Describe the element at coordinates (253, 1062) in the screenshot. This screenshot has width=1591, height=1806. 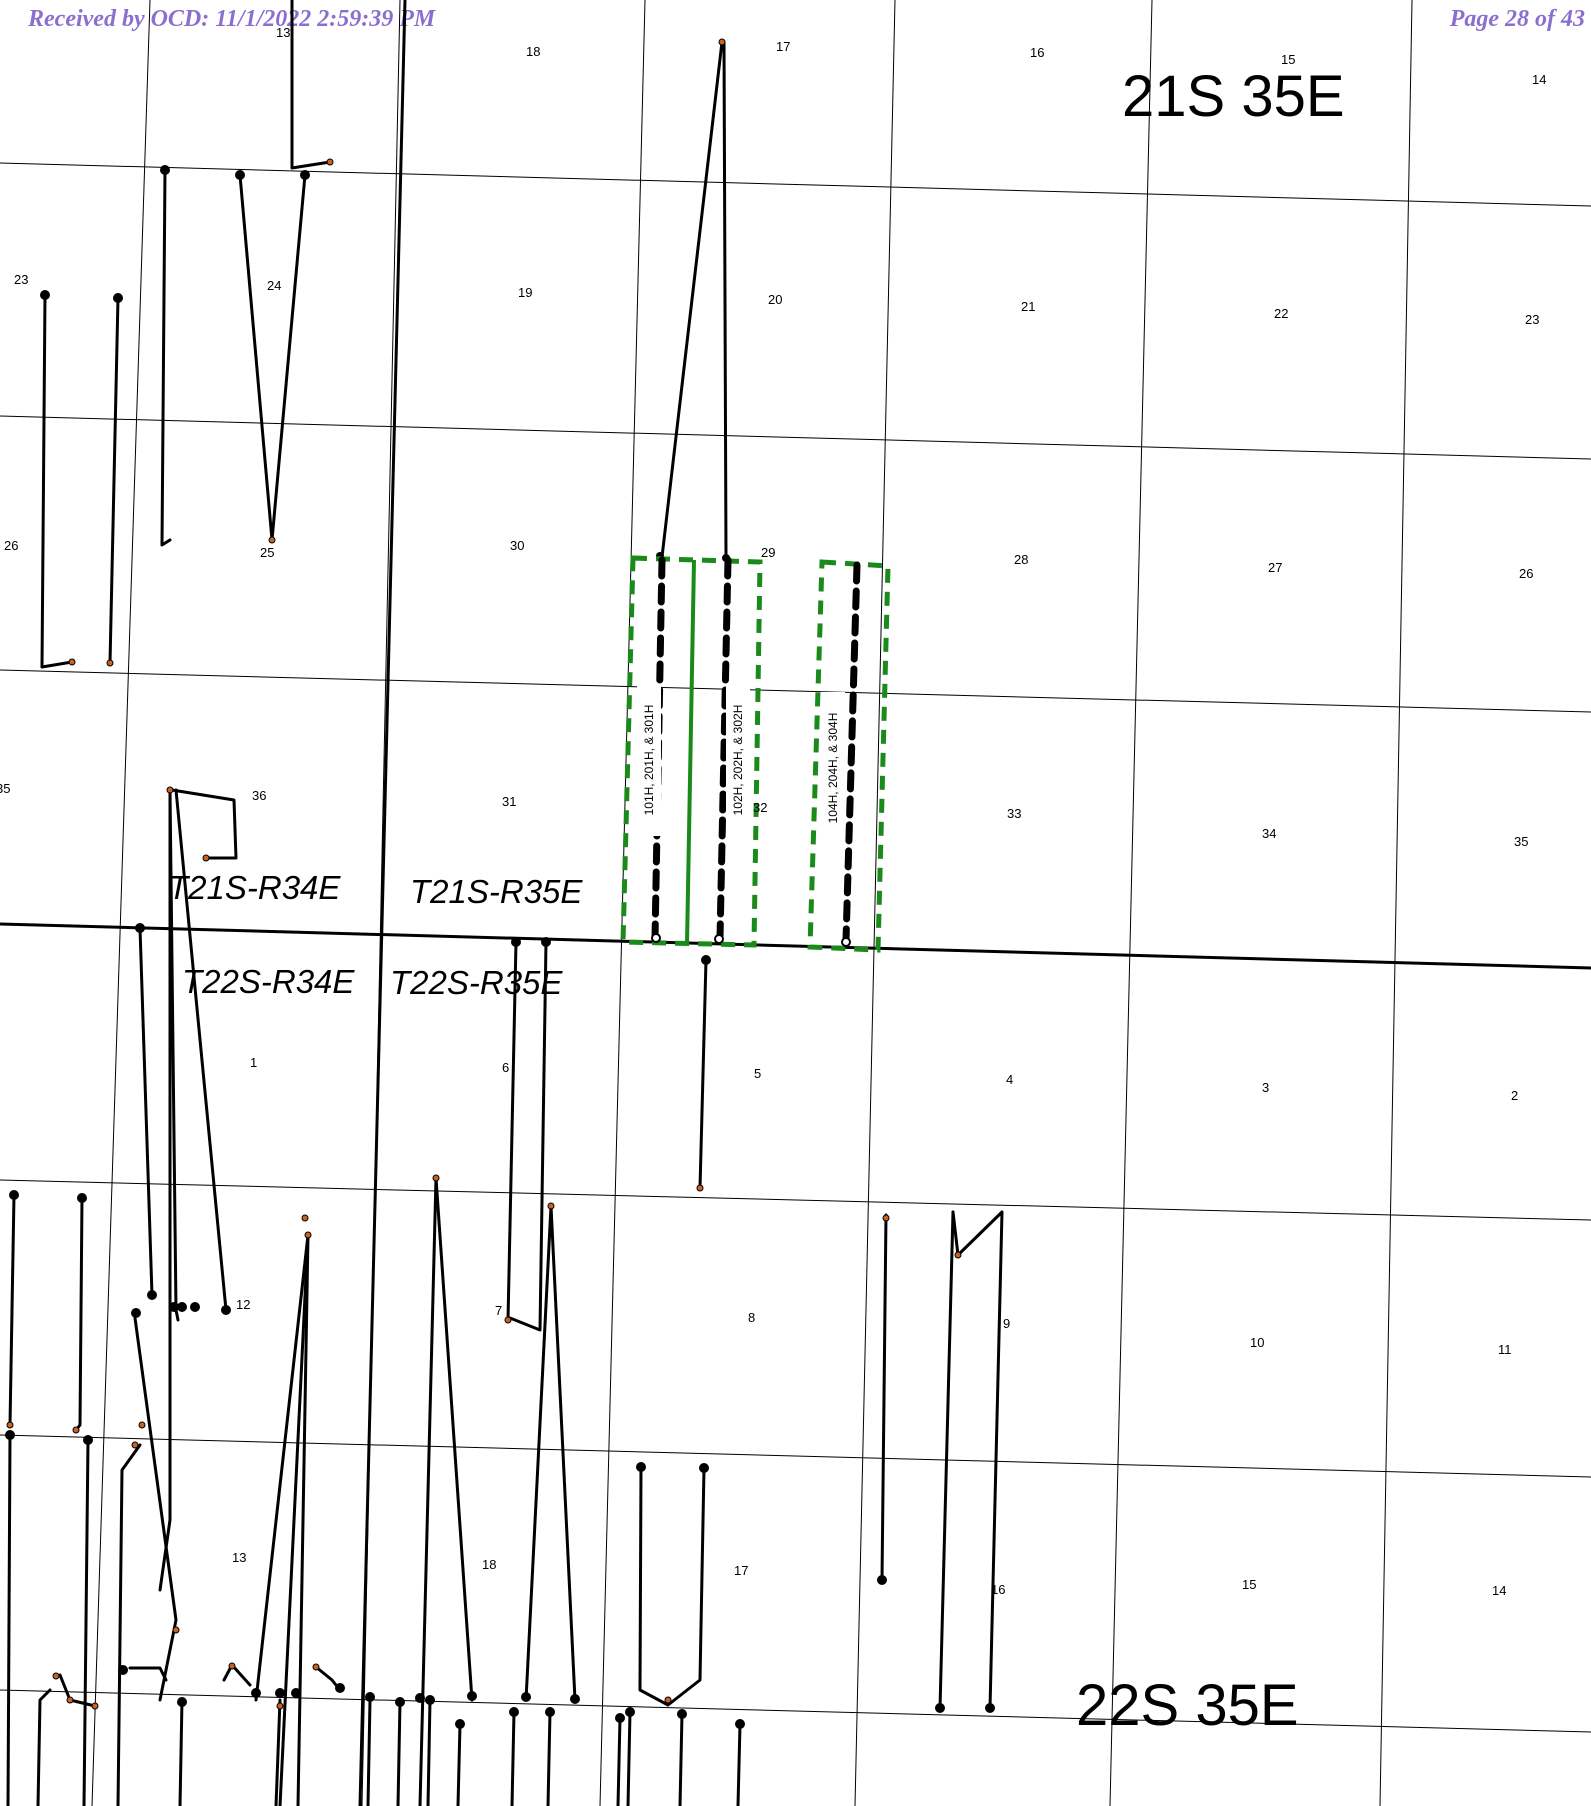
I see `section-1: 1` at that location.